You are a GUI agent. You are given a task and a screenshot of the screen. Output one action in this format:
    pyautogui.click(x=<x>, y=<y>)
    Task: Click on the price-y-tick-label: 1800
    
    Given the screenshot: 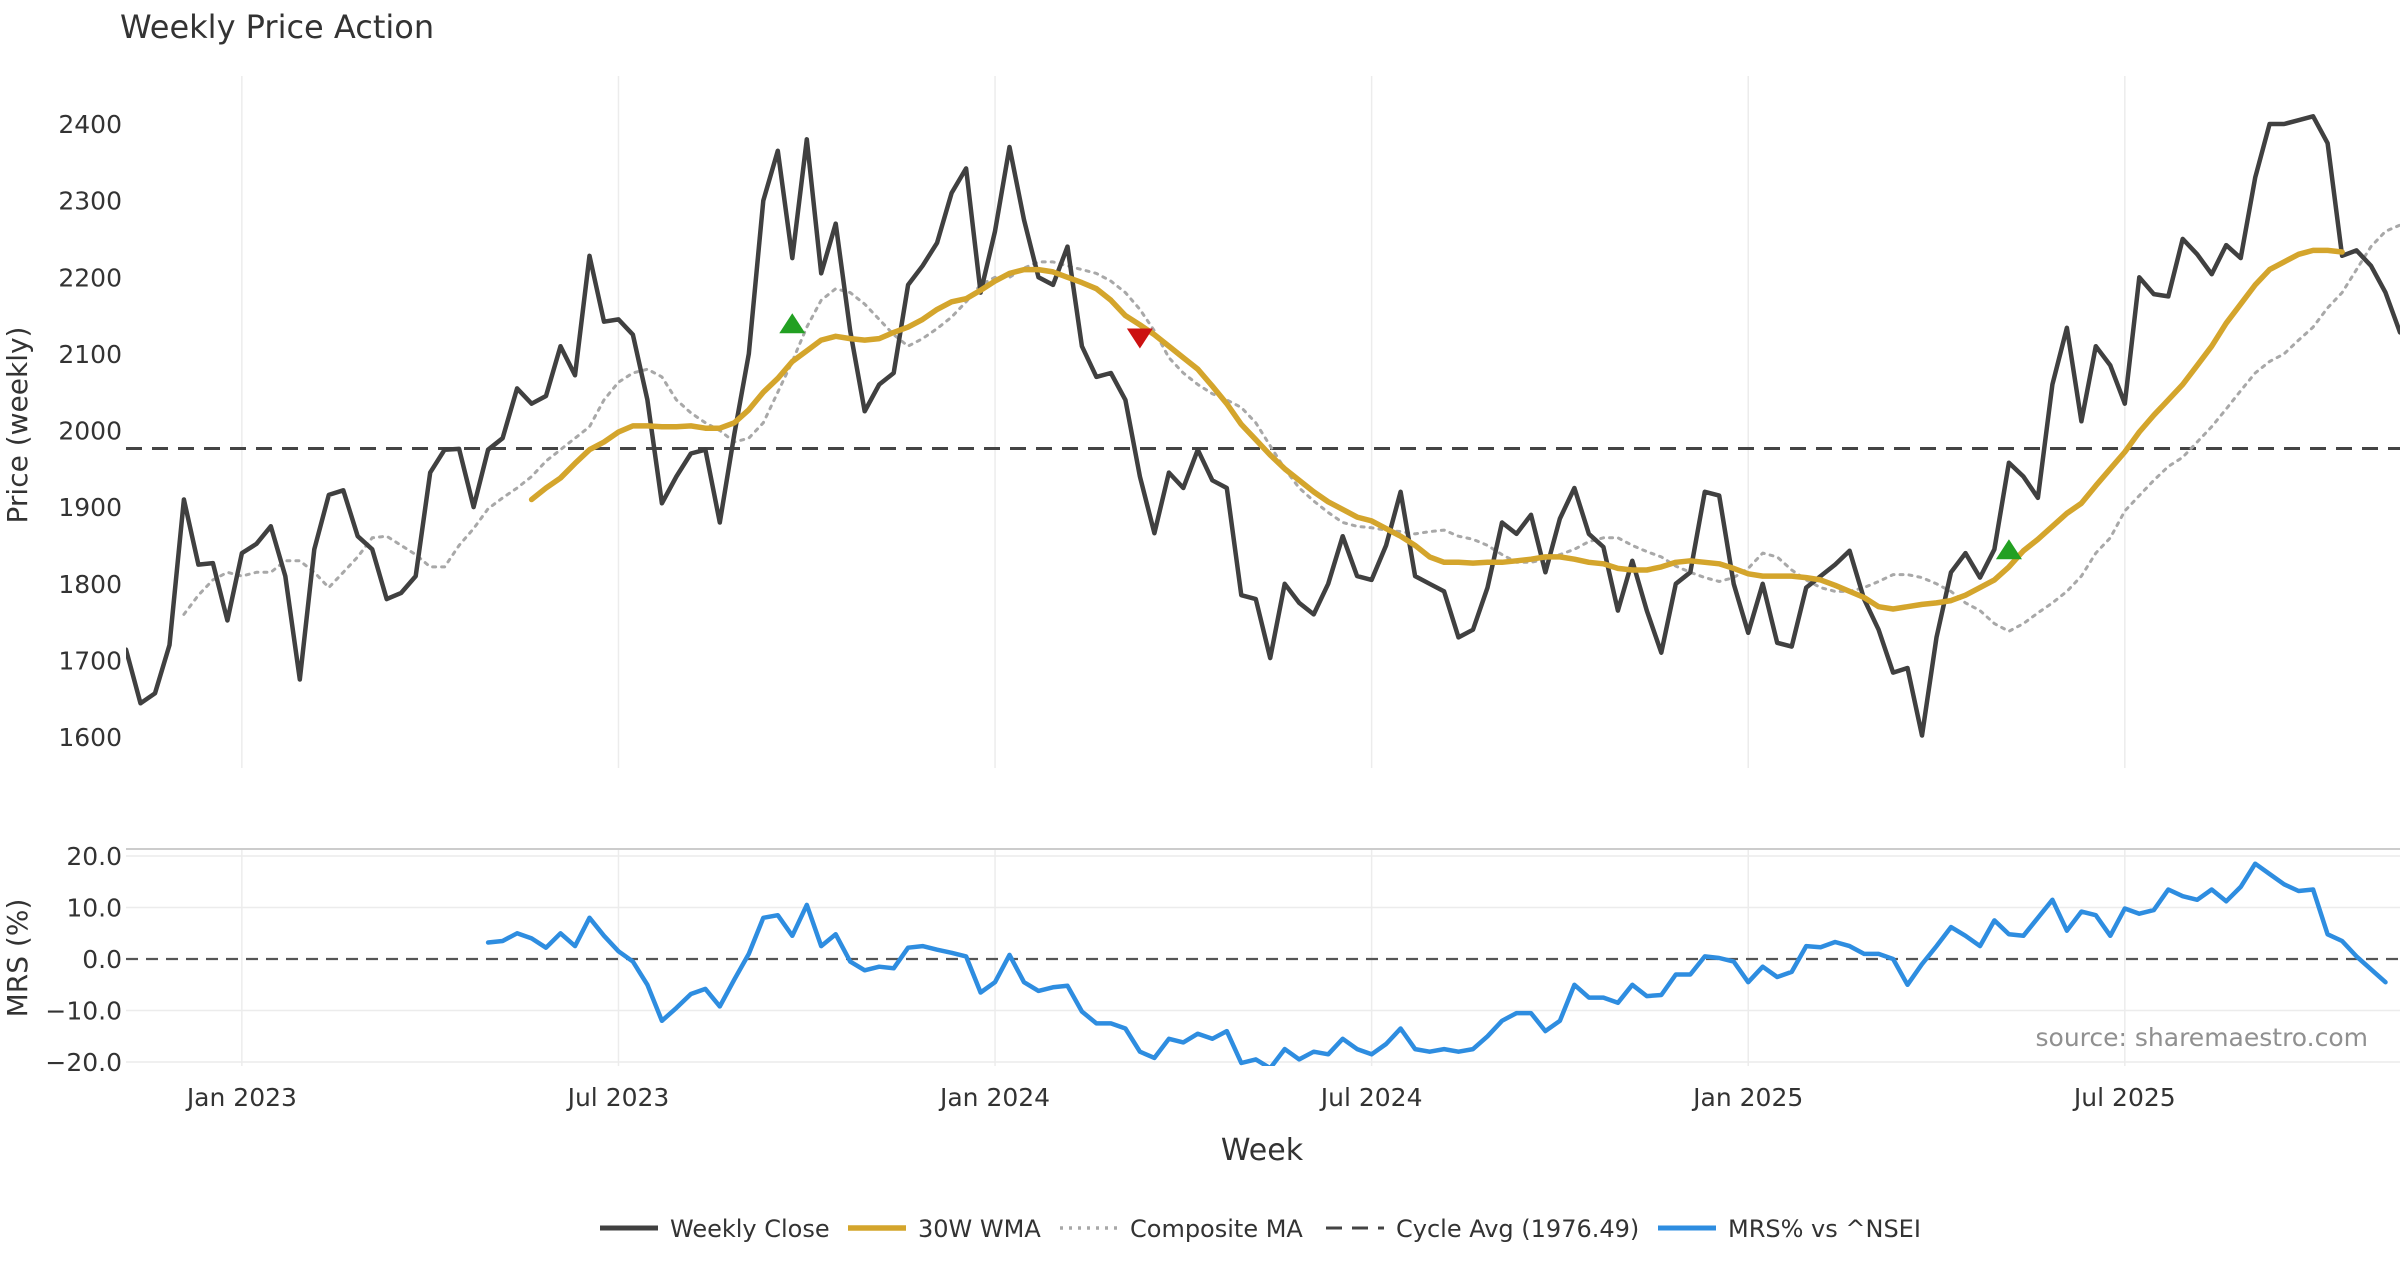 What is the action you would take?
    pyautogui.click(x=90, y=584)
    